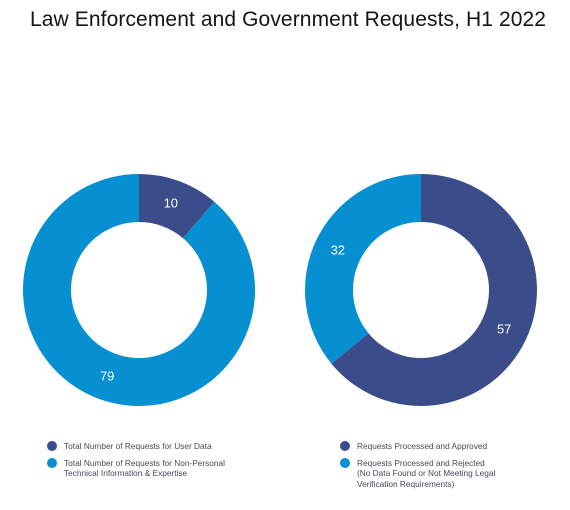  I want to click on legend-item-1-0: Requests Processed and Approved, so click(447, 446).